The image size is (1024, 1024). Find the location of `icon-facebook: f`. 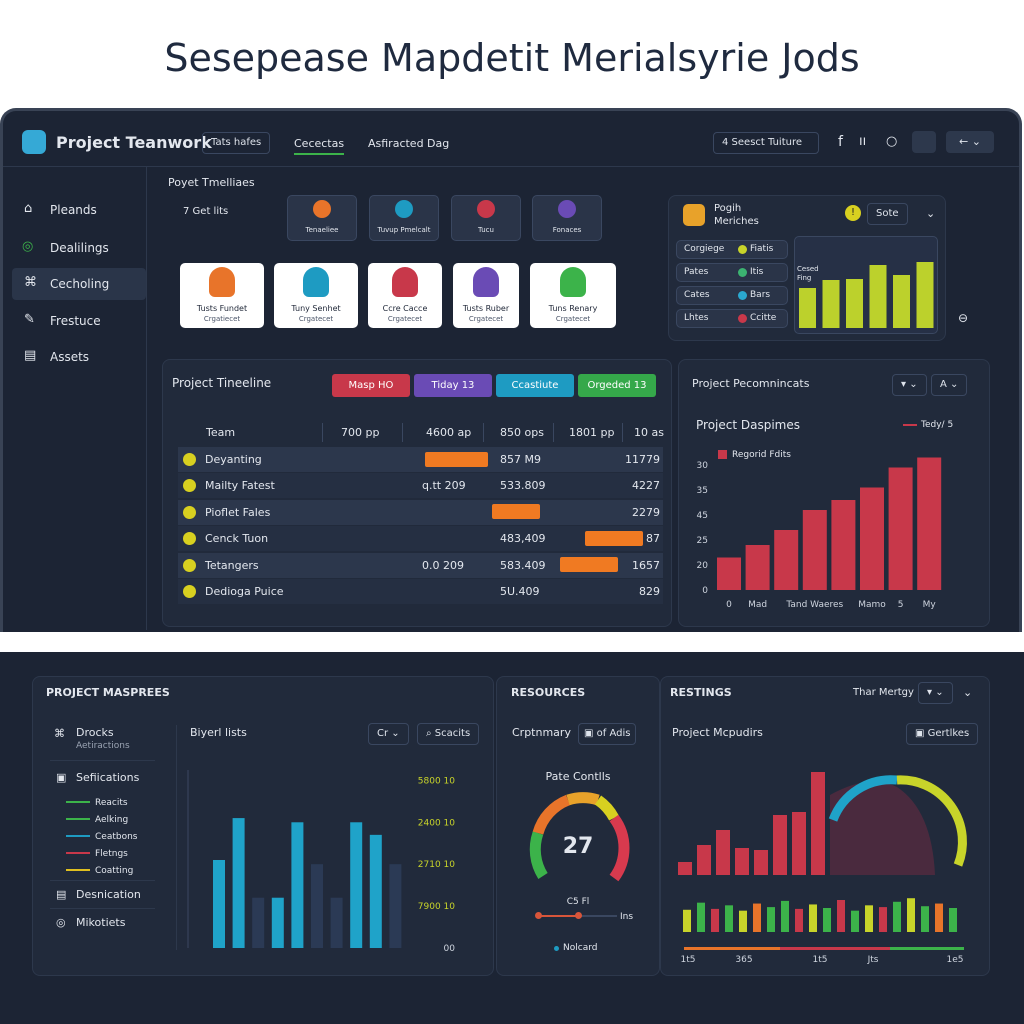

icon-facebook: f is located at coordinates (840, 142).